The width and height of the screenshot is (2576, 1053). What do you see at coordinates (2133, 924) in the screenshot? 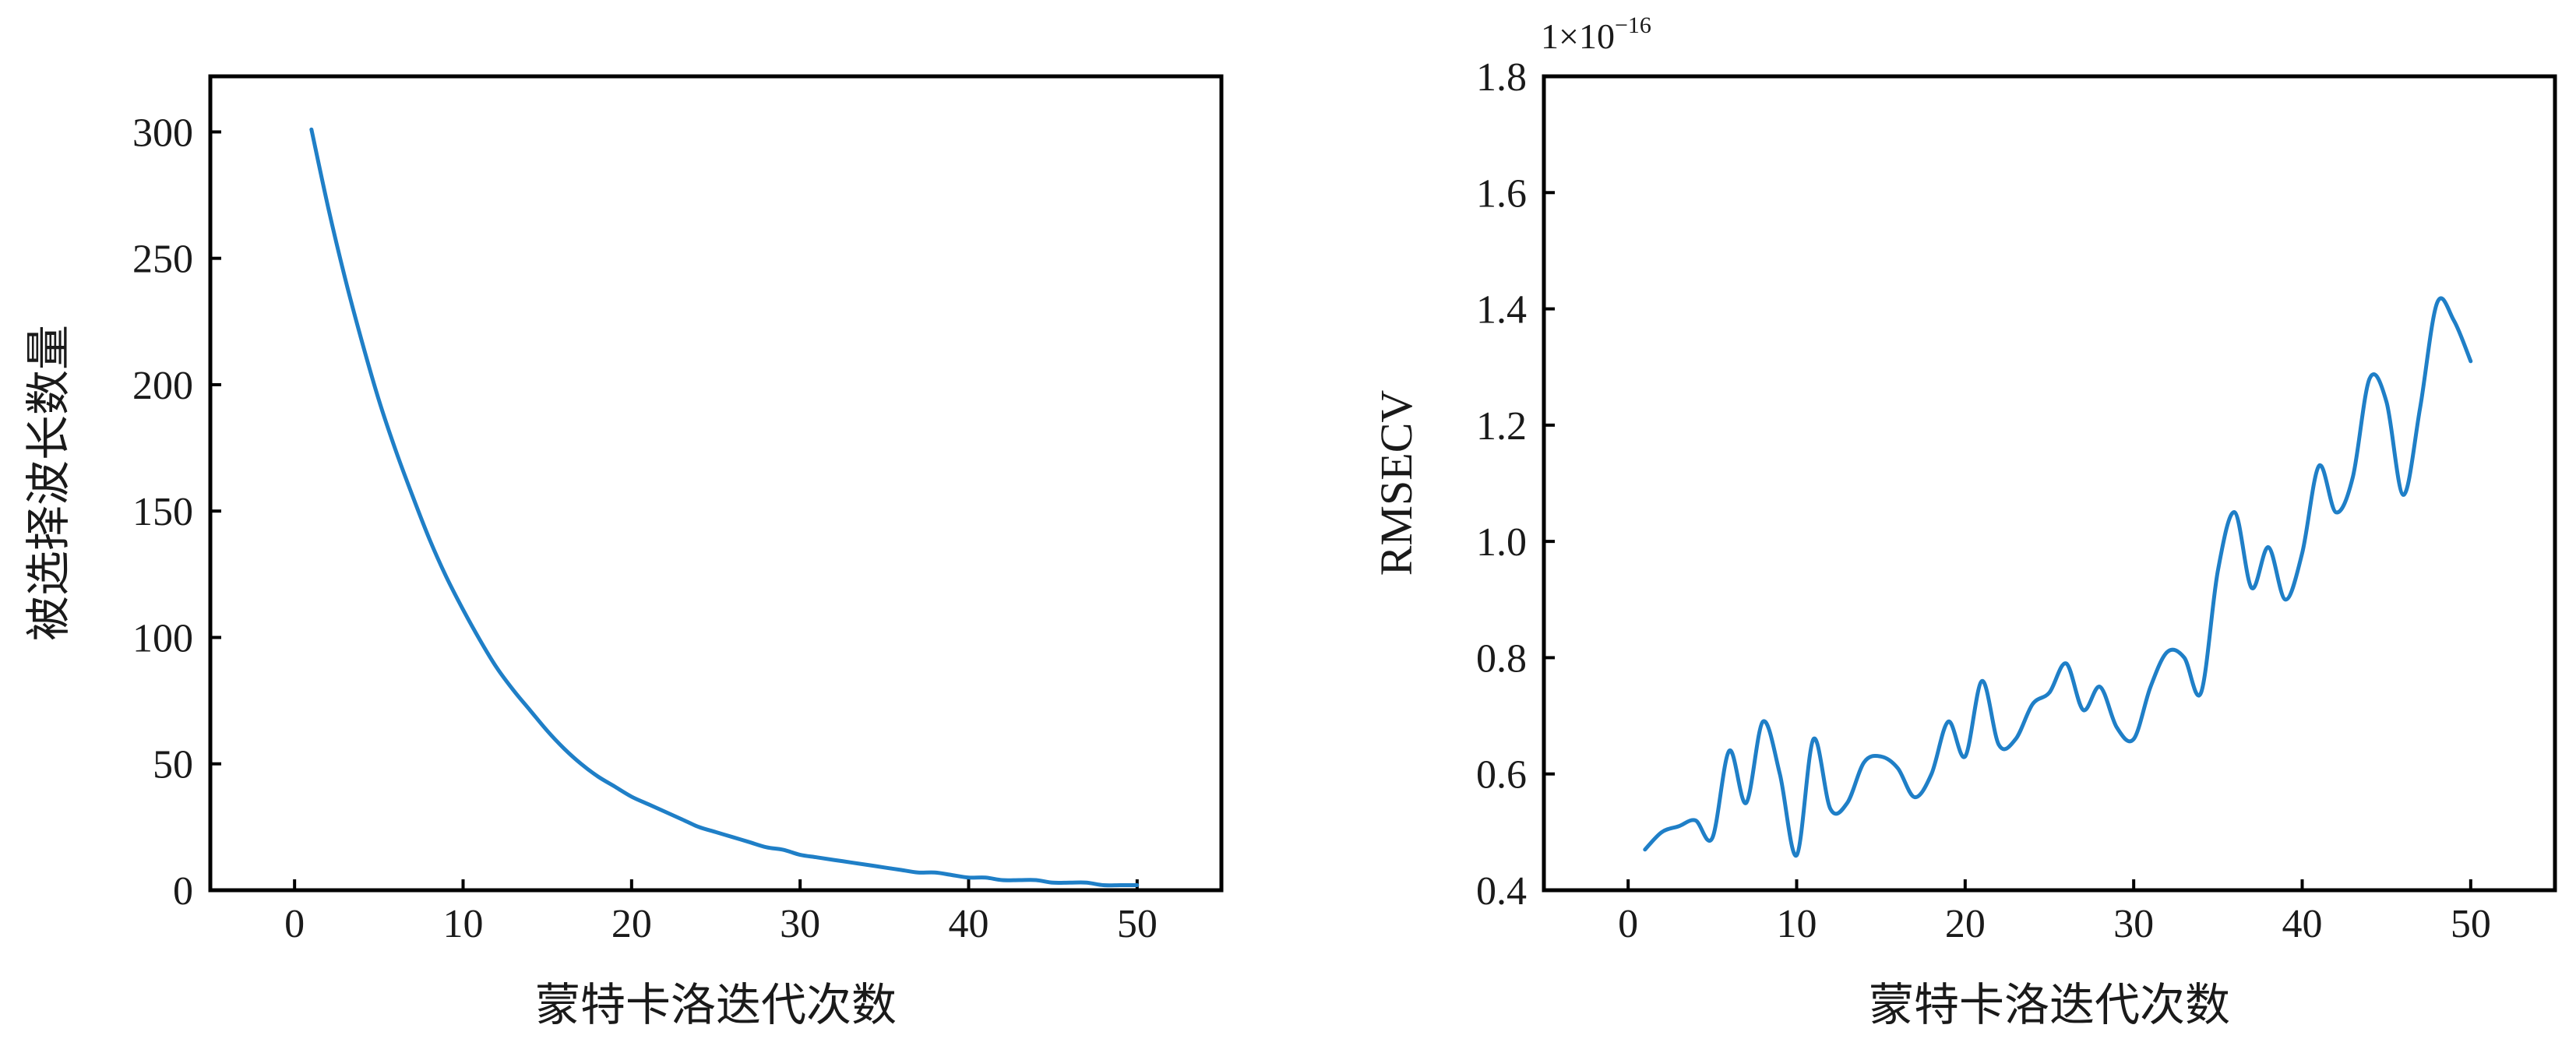
I see `chart-right-xtick-label: 30` at bounding box center [2133, 924].